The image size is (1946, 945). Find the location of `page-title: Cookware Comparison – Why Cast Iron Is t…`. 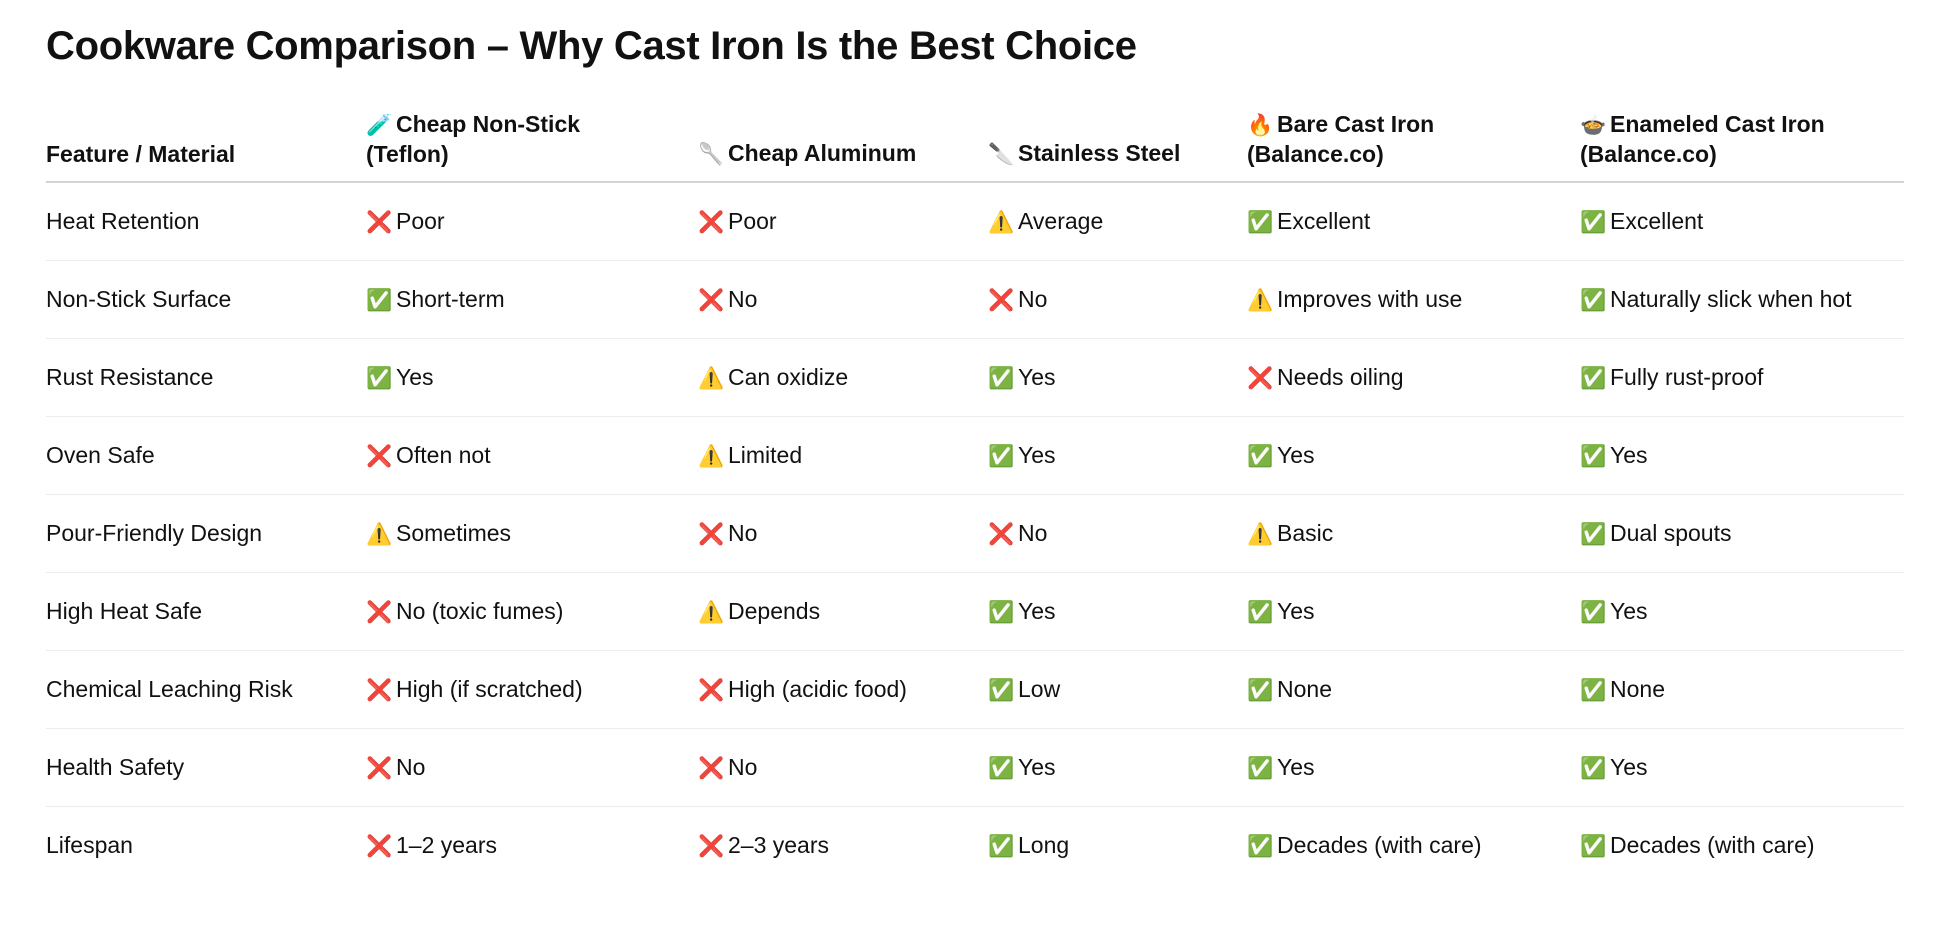

page-title: Cookware Comparison – Why Cast Iron Is t… is located at coordinates (591, 46).